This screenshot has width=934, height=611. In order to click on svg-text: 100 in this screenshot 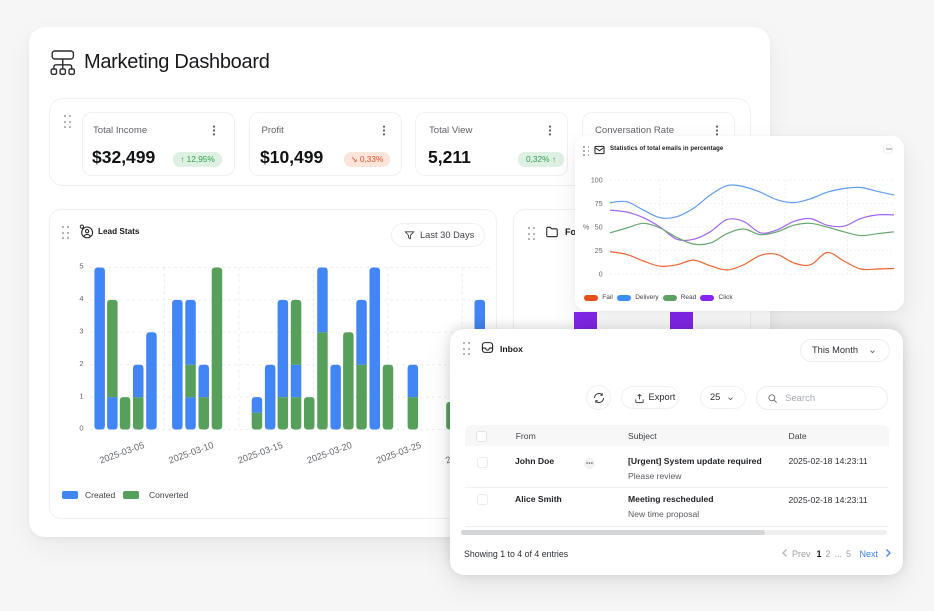, I will do `click(597, 181)`.